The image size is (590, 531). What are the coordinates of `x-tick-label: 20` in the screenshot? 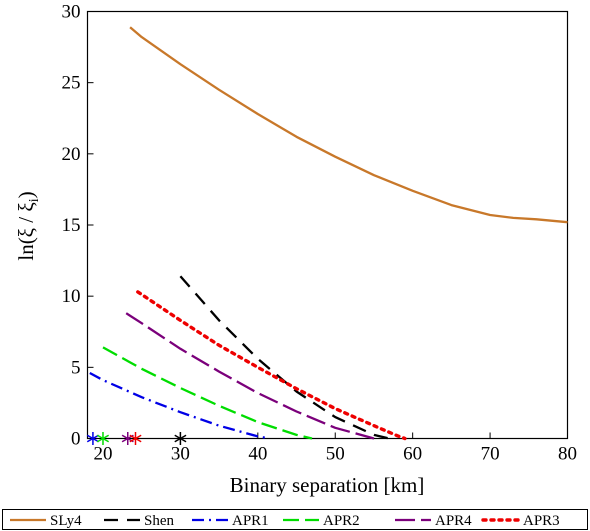 It's located at (102, 454).